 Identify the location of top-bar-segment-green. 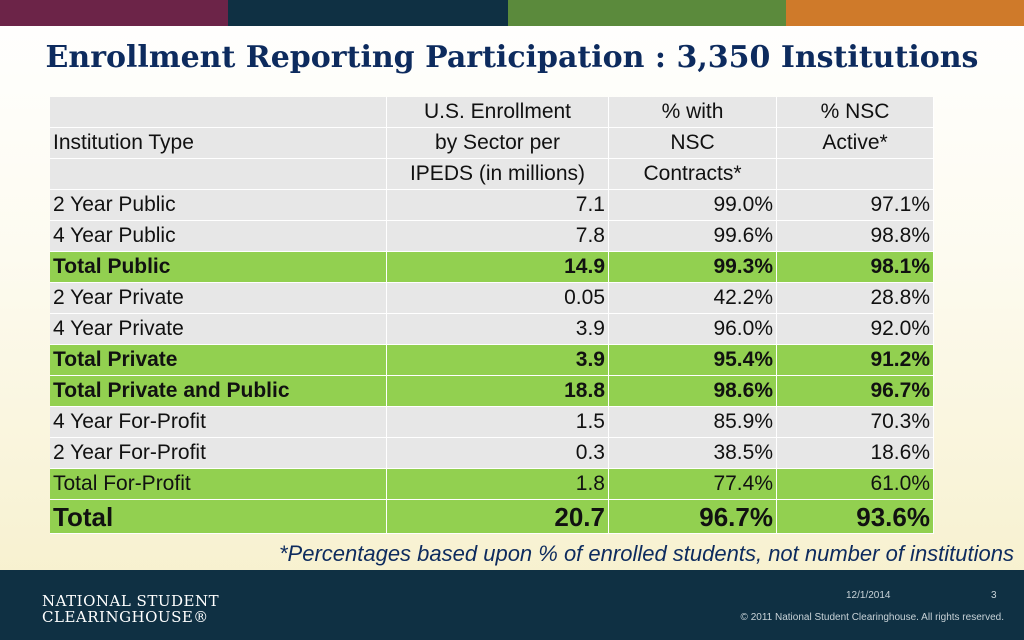
(647, 13).